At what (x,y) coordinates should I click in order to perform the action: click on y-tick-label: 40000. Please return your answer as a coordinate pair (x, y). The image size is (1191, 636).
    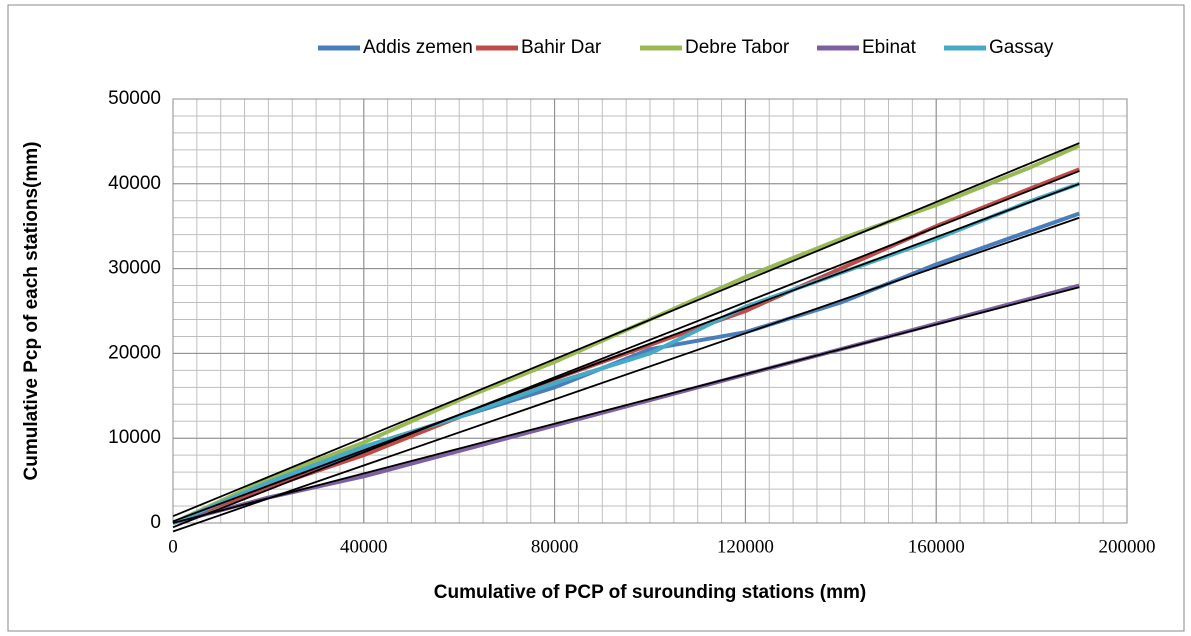
    Looking at the image, I should click on (134, 183).